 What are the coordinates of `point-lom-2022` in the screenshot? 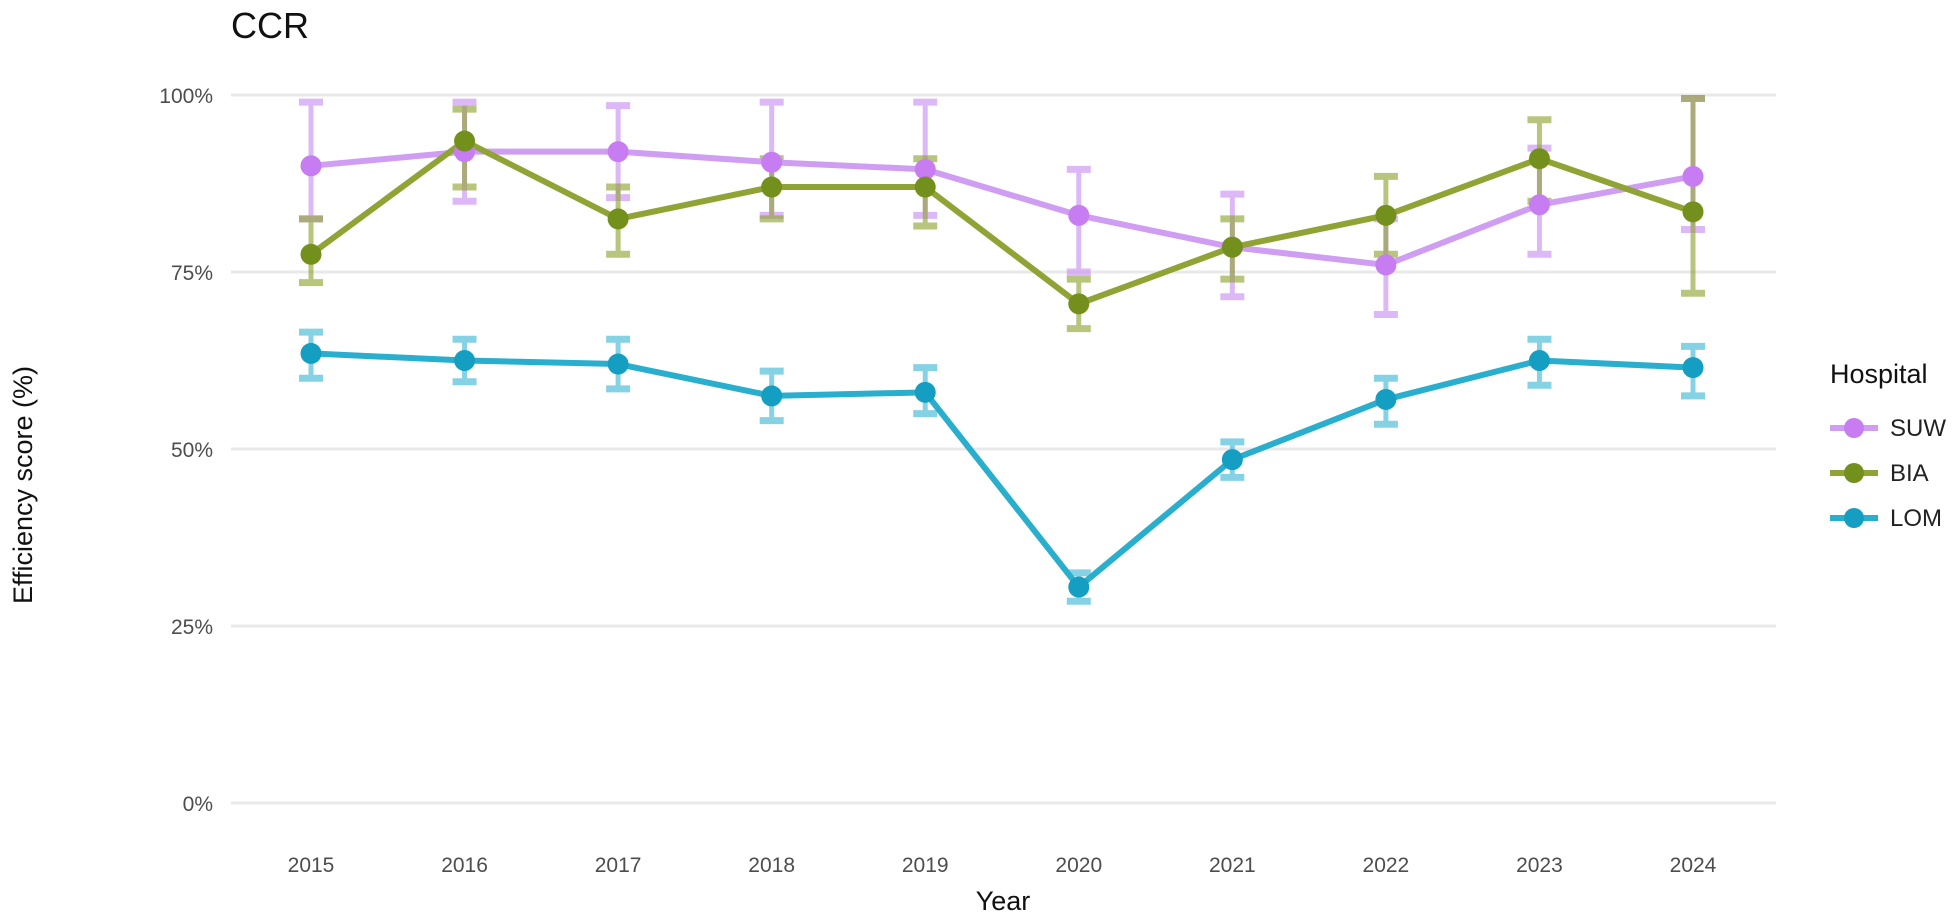 It's located at (1386, 399).